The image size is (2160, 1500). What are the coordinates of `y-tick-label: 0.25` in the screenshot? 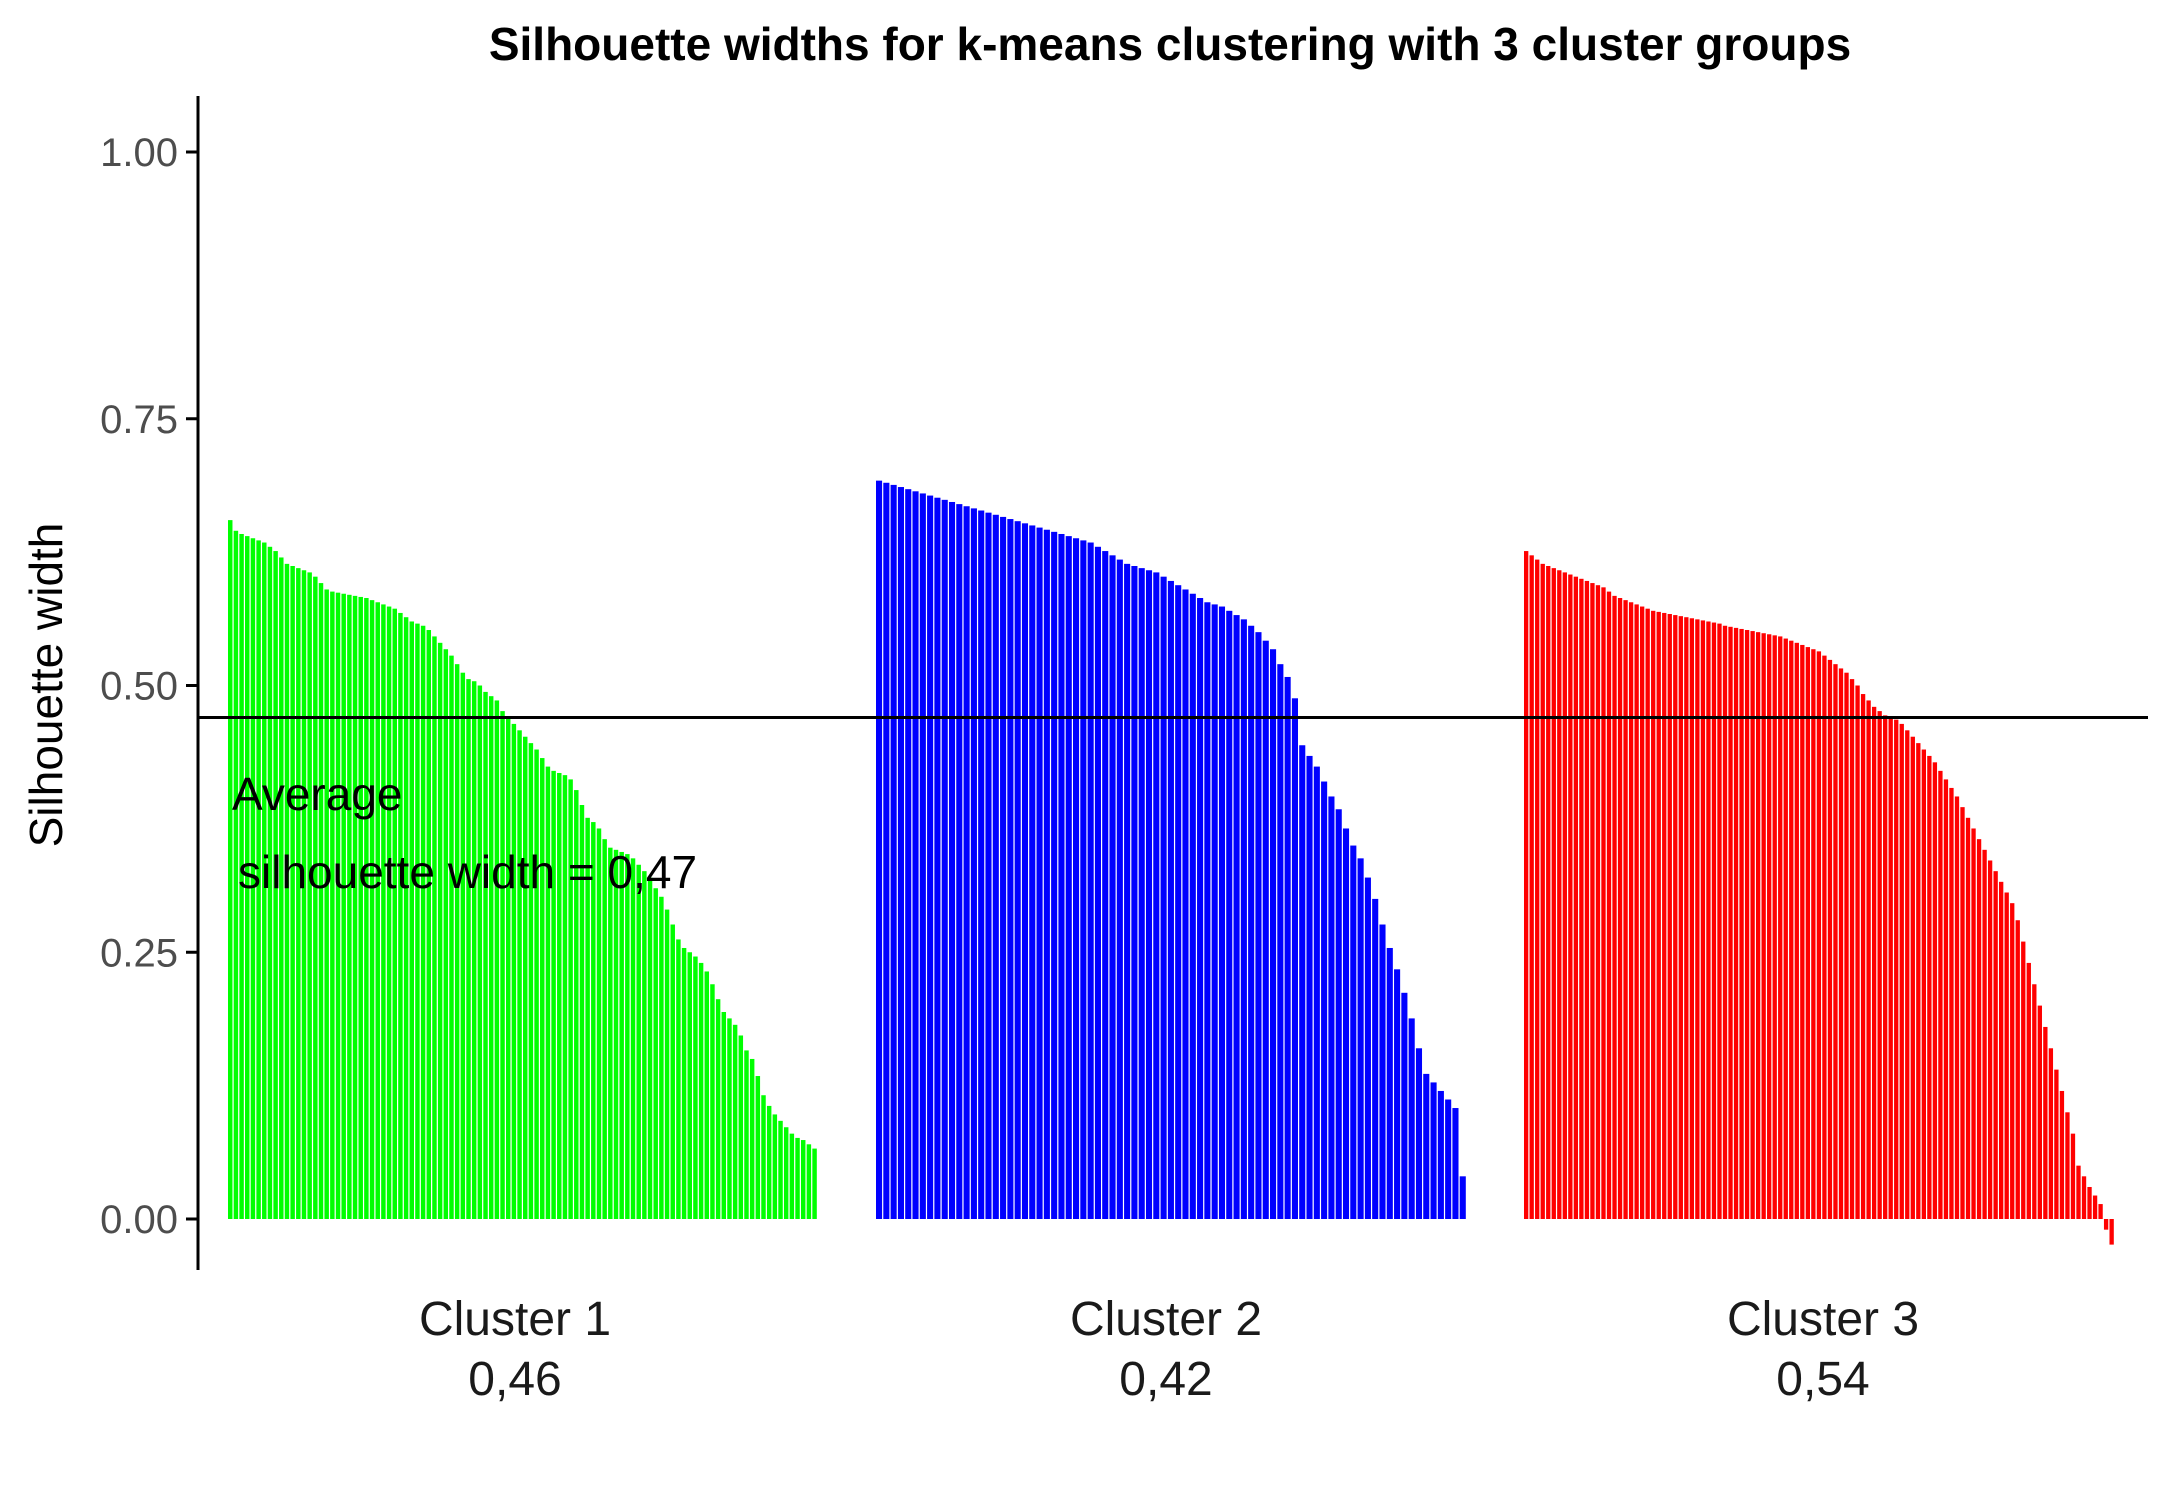 It's located at (139, 953).